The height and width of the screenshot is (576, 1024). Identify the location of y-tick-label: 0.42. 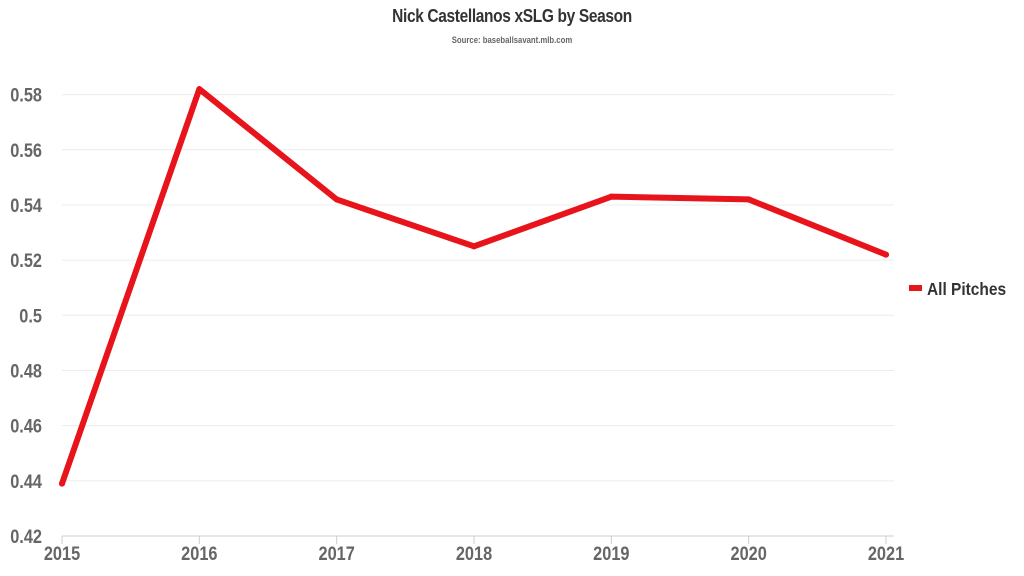
(26, 536).